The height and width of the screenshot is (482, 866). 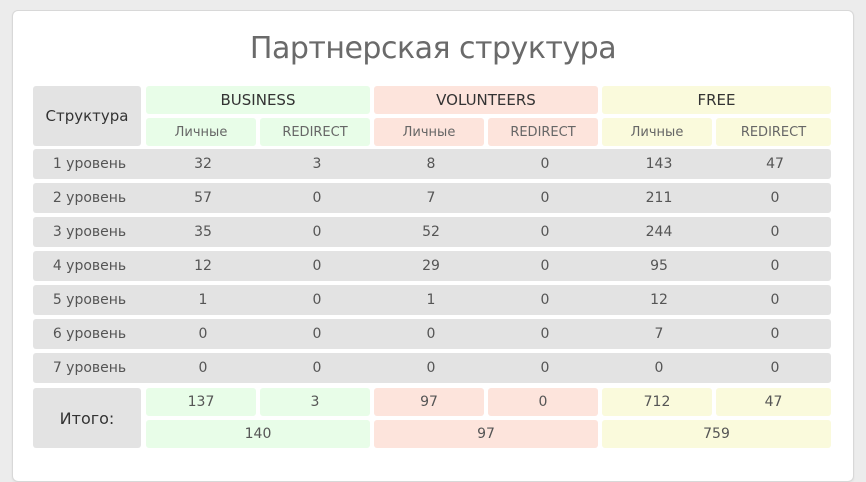 I want to click on header-volunteers-personal: Личные, so click(x=429, y=132).